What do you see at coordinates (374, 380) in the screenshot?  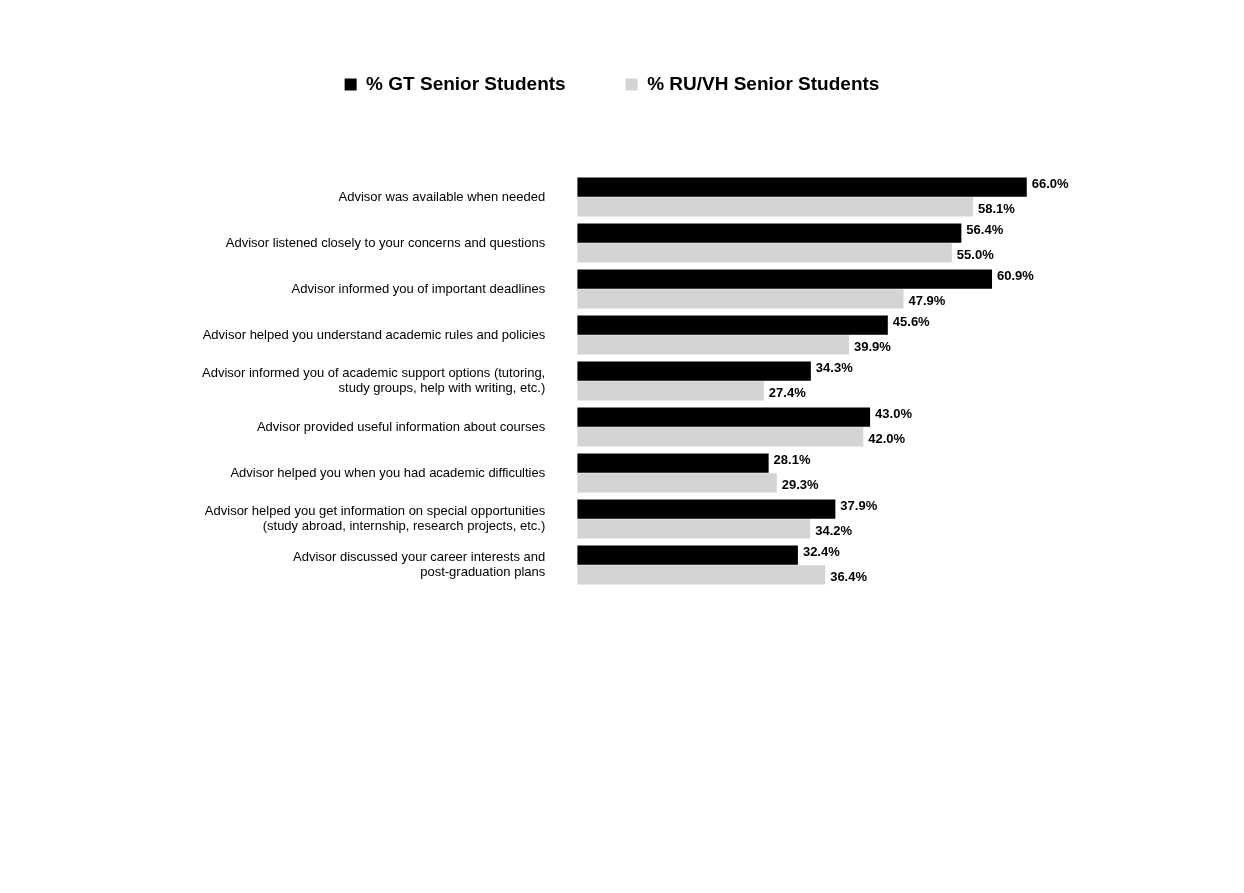 I see `y-tick-label: Advisor informed you of academic support options (tutoring, study groups, help with writing, etc.)` at bounding box center [374, 380].